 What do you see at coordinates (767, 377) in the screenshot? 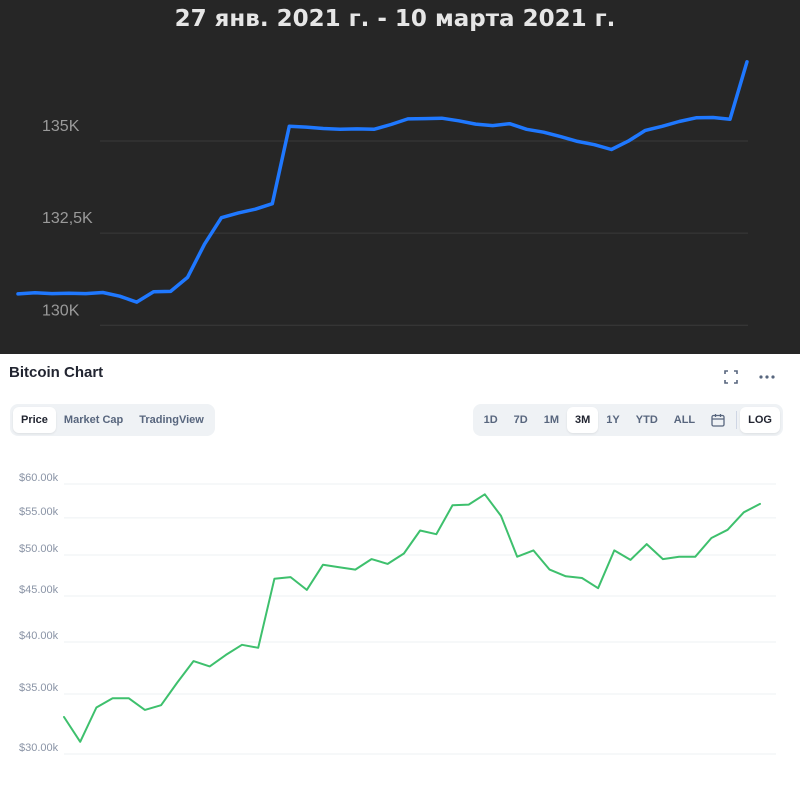
I see `more-icon` at bounding box center [767, 377].